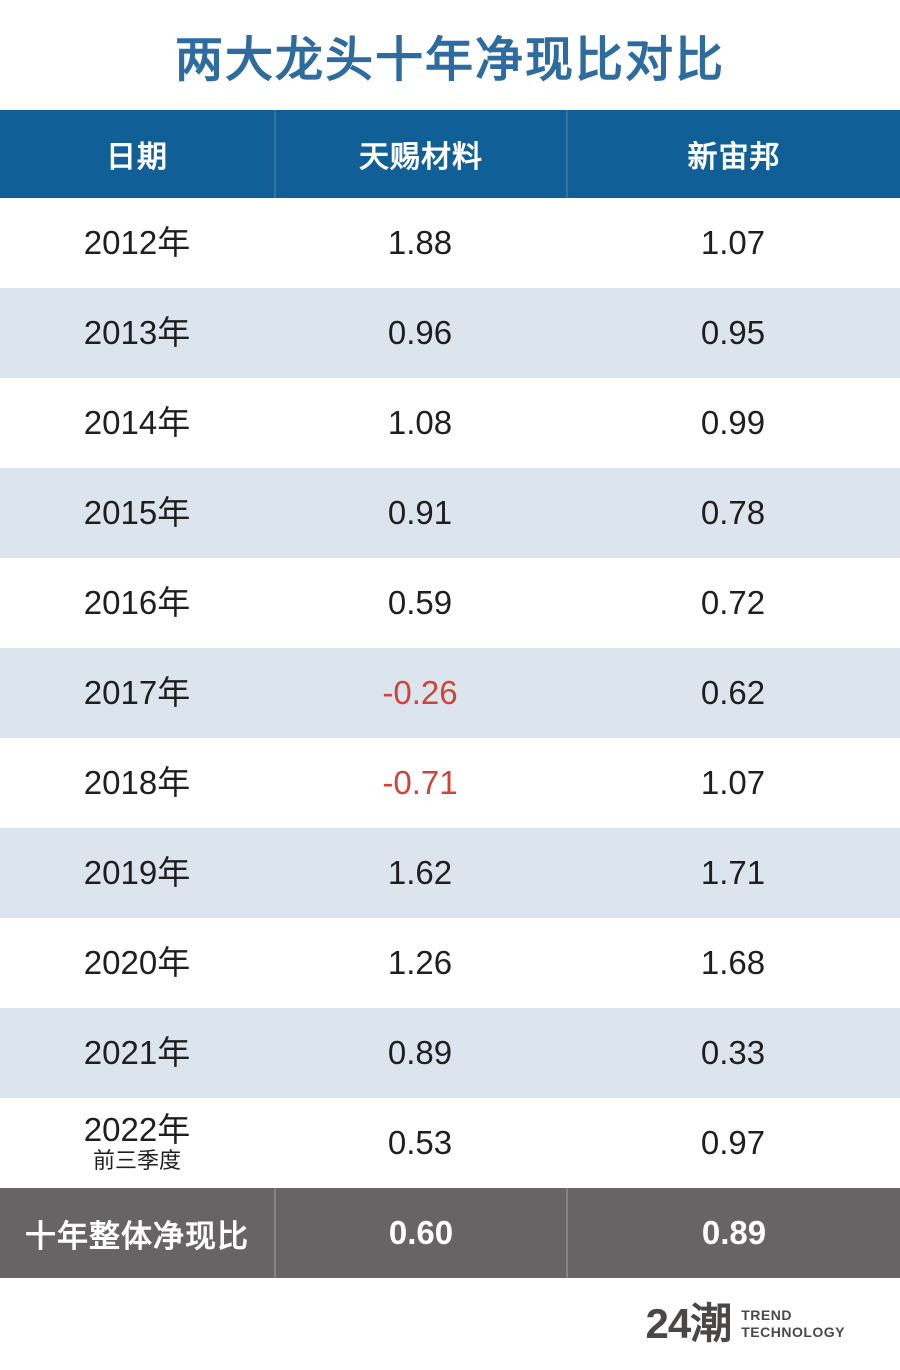  What do you see at coordinates (733, 154) in the screenshot?
I see `header-cell-capchem: 新宙邦` at bounding box center [733, 154].